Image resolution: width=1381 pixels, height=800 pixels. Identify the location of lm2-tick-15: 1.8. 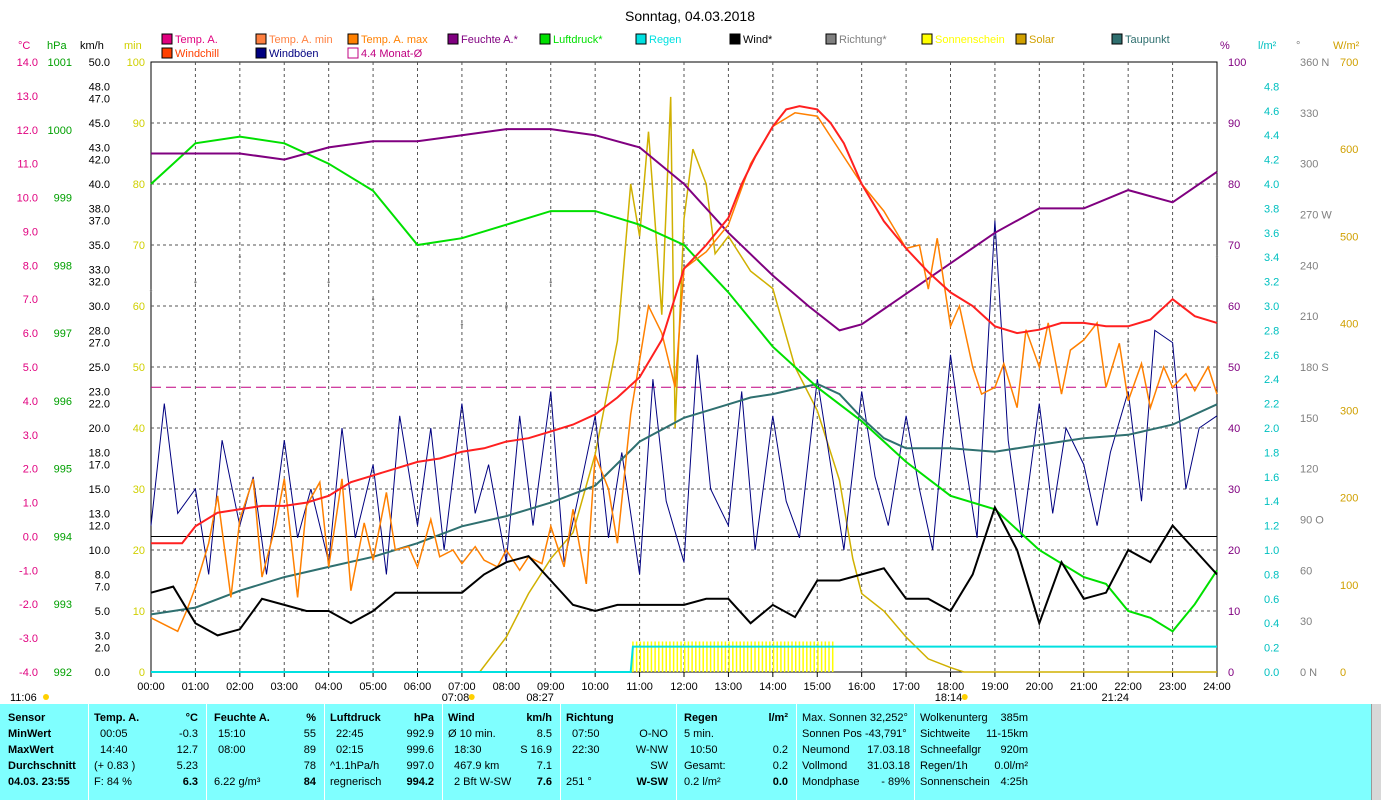
(1271, 453).